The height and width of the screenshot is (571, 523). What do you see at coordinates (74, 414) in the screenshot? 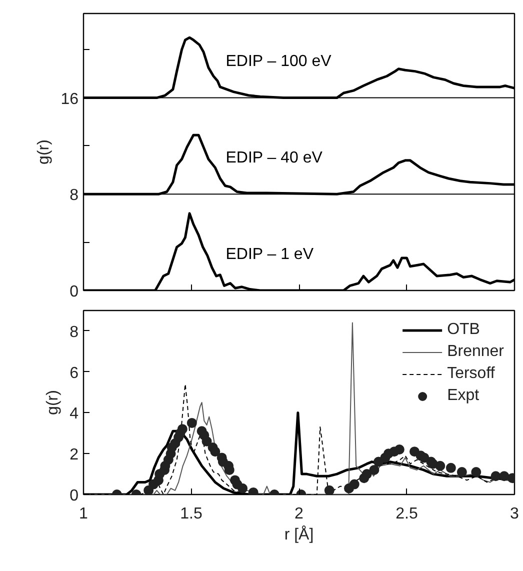
I see `y-tick-label: 4` at bounding box center [74, 414].